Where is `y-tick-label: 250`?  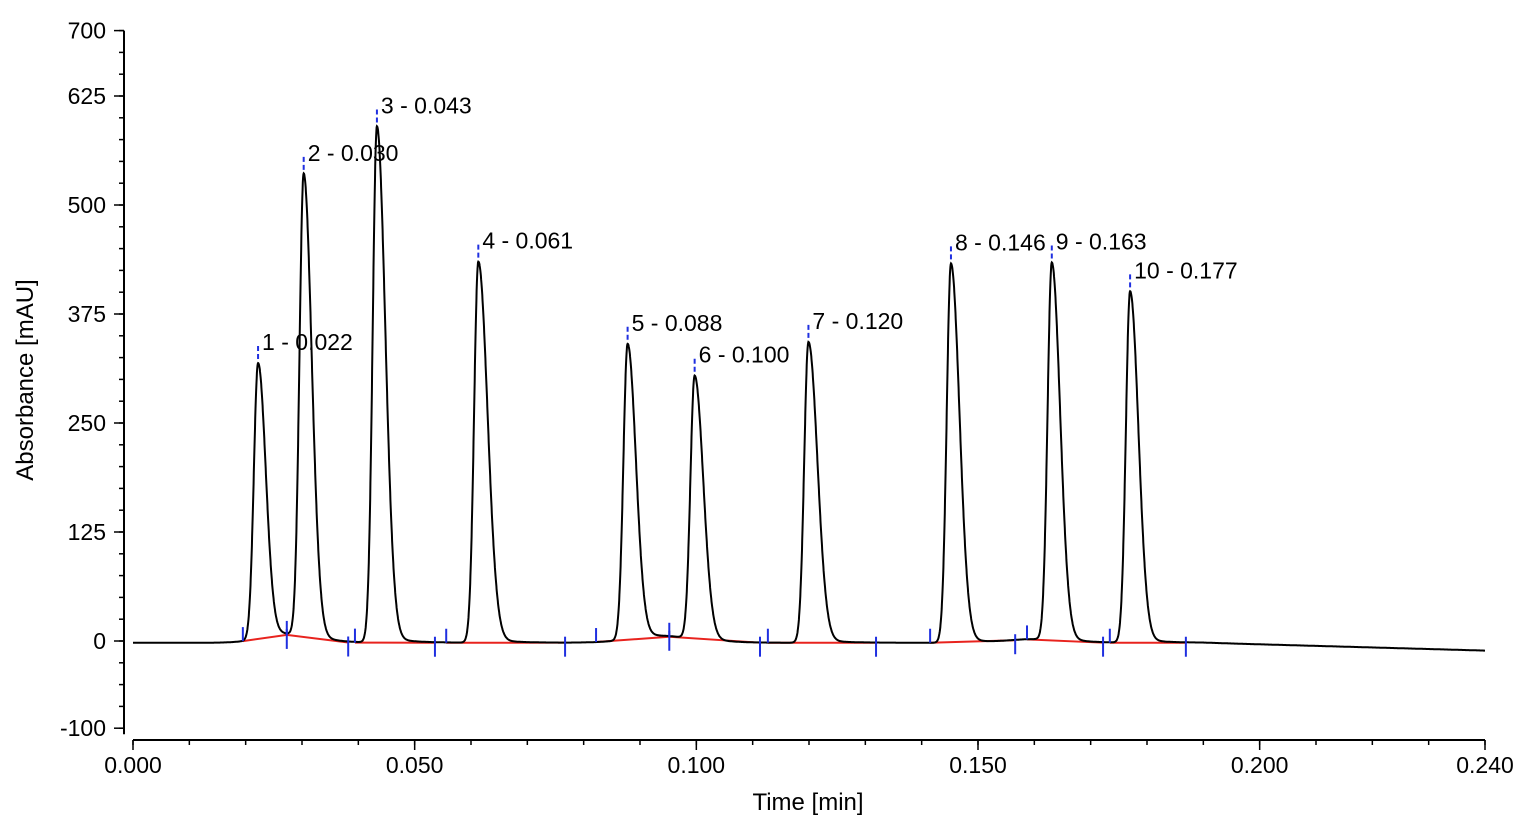
y-tick-label: 250 is located at coordinates (87, 423).